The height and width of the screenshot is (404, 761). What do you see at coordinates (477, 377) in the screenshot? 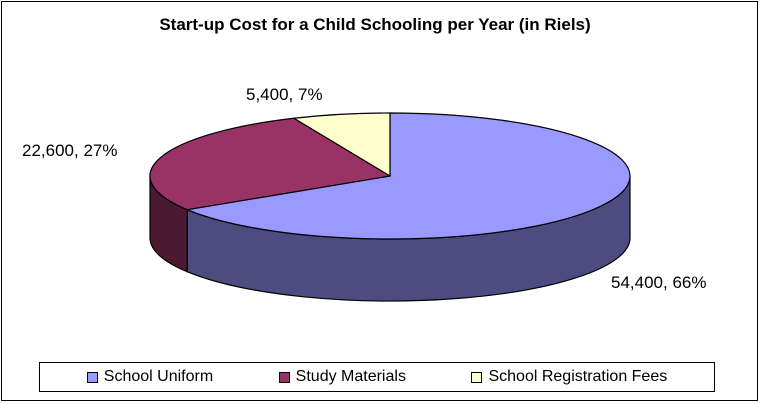
I see `legend-swatch-registration-fees` at bounding box center [477, 377].